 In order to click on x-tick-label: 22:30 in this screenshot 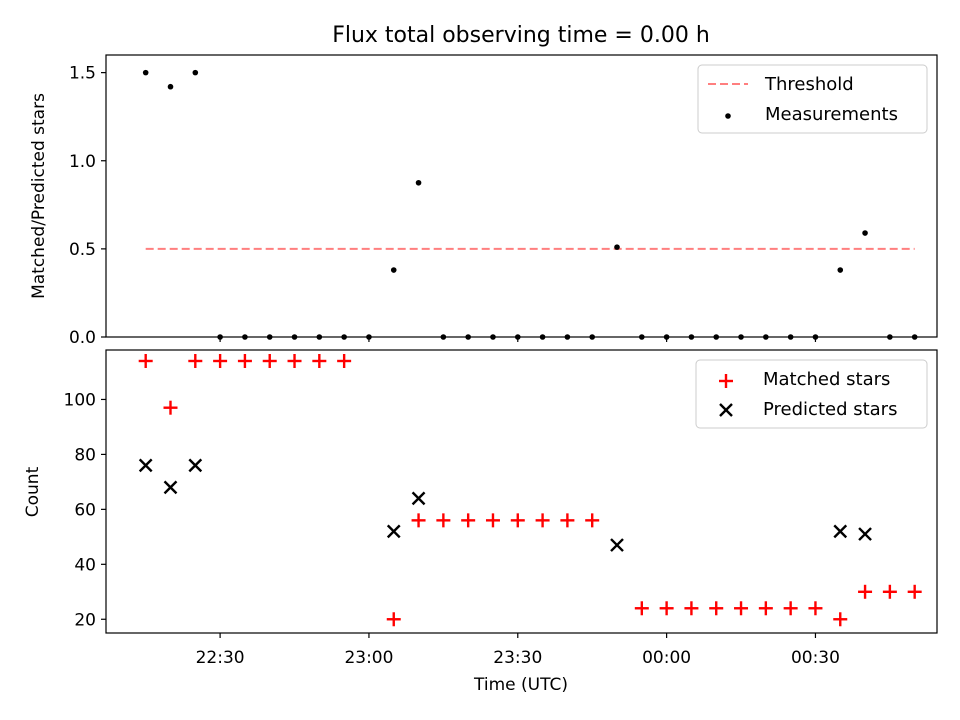, I will do `click(220, 658)`.